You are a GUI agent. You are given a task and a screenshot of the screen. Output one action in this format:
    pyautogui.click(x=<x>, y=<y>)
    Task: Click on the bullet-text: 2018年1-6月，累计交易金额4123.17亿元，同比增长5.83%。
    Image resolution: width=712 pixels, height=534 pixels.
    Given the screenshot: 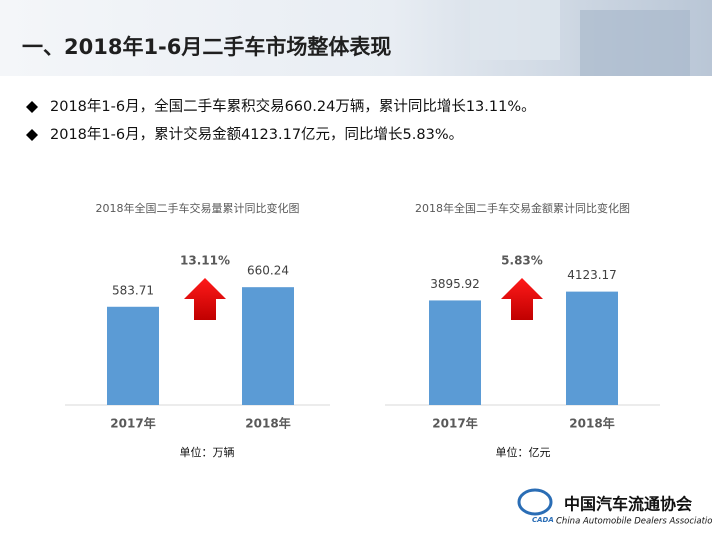 What is the action you would take?
    pyautogui.click(x=256, y=134)
    